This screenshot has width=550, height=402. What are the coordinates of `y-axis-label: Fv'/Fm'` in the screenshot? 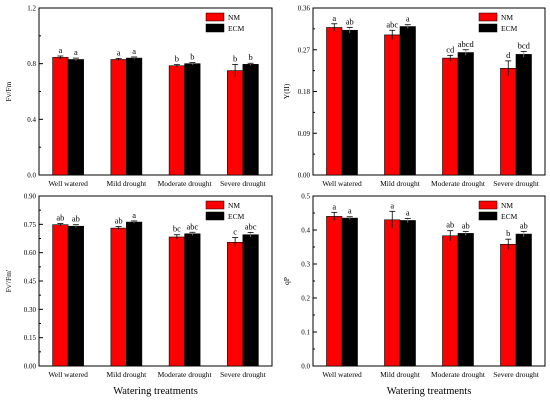 It's located at (8, 280).